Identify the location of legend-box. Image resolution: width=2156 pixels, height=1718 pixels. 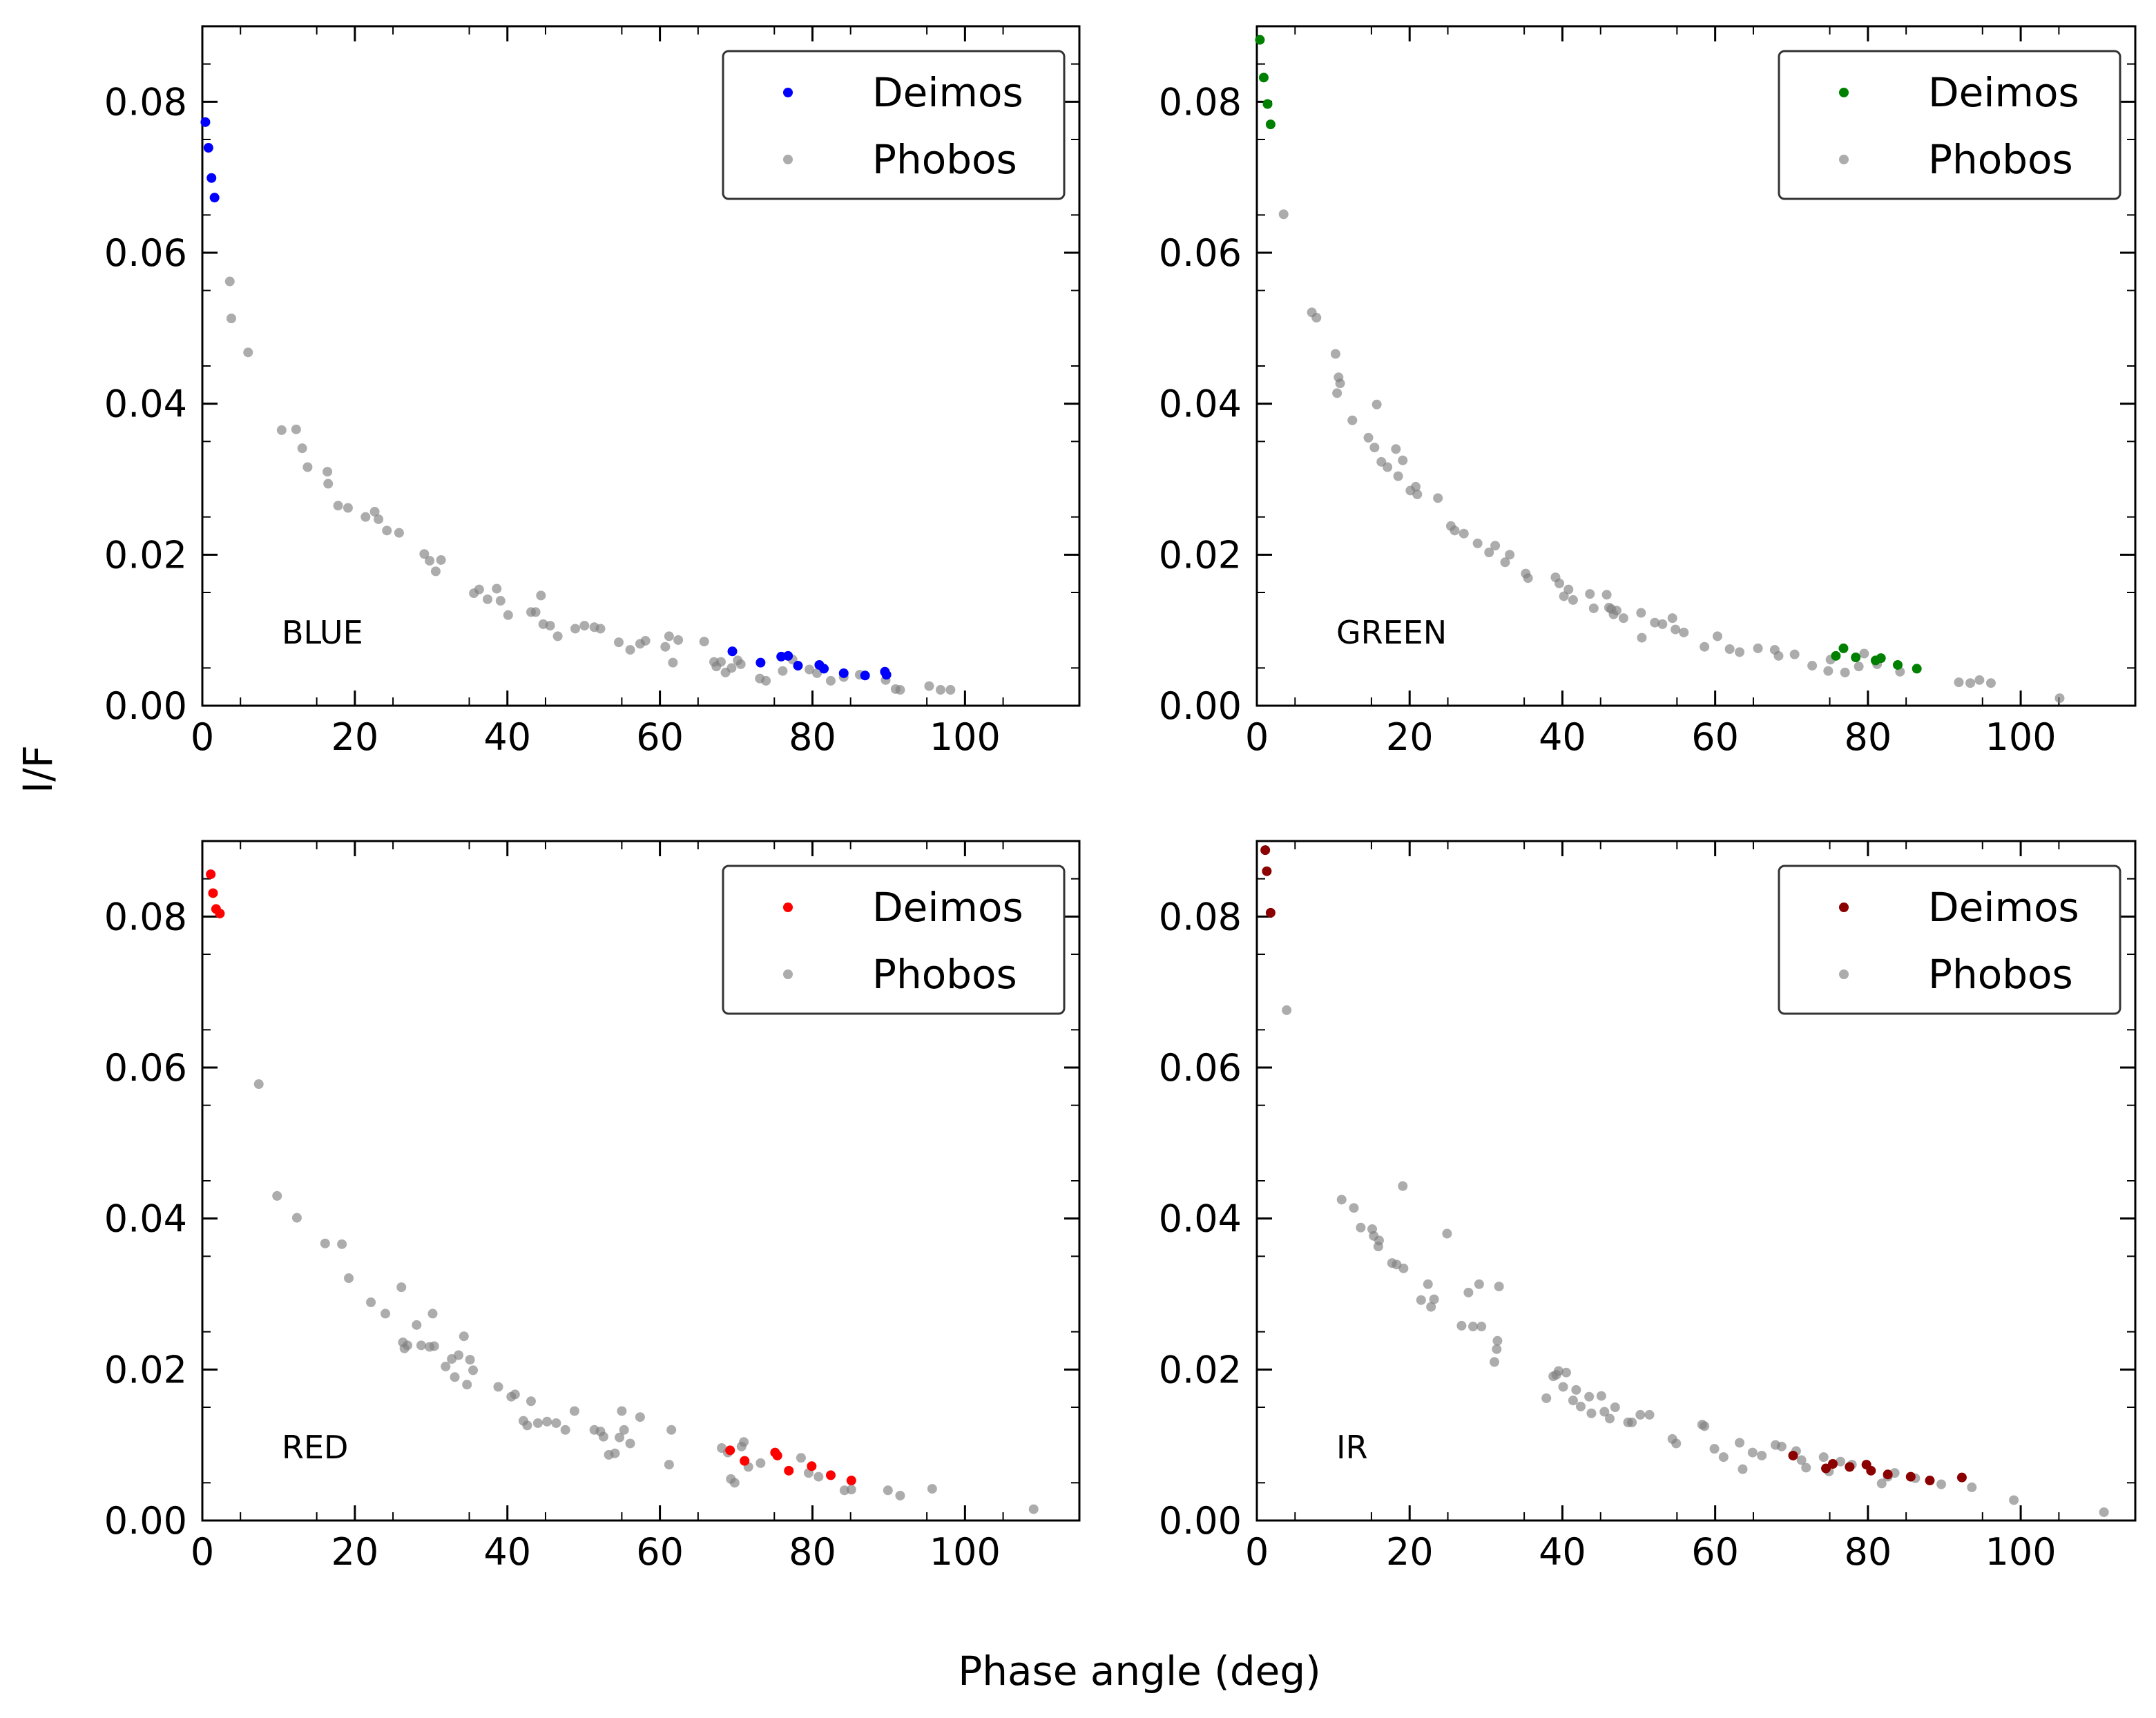
(894, 125).